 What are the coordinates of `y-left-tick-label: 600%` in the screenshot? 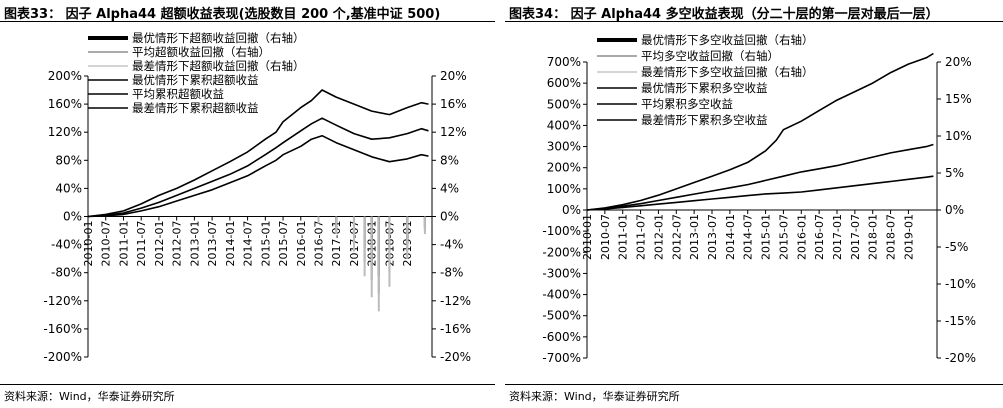 It's located at (564, 83).